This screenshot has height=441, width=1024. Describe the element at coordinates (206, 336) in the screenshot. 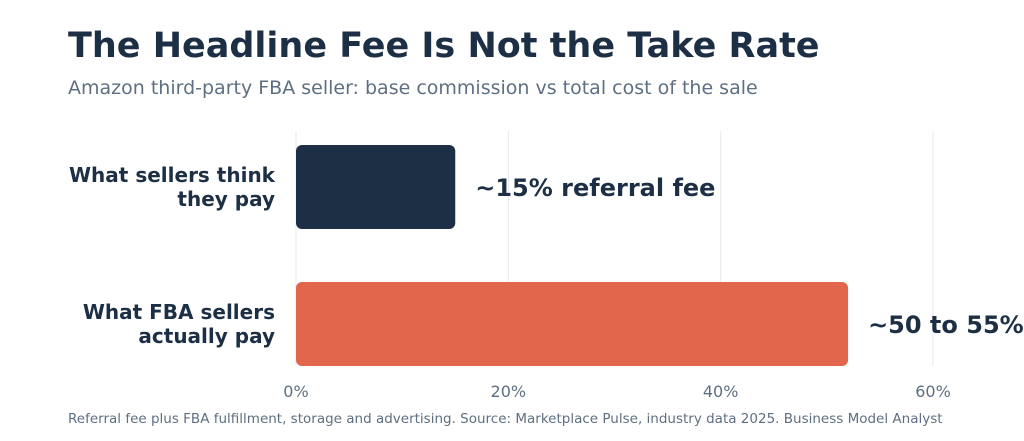

I see `category-label: actually pay` at that location.